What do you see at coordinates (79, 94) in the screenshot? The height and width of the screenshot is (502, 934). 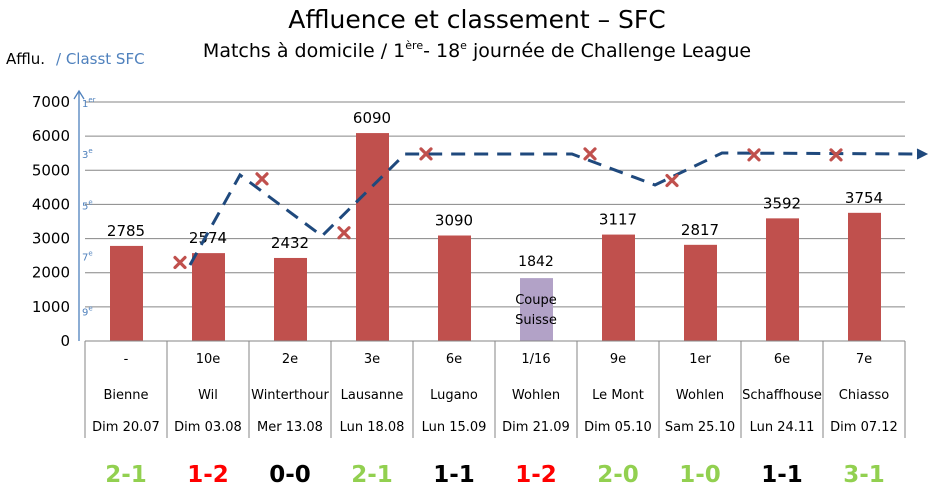 I see `rank-axis-arrow-icon` at bounding box center [79, 94].